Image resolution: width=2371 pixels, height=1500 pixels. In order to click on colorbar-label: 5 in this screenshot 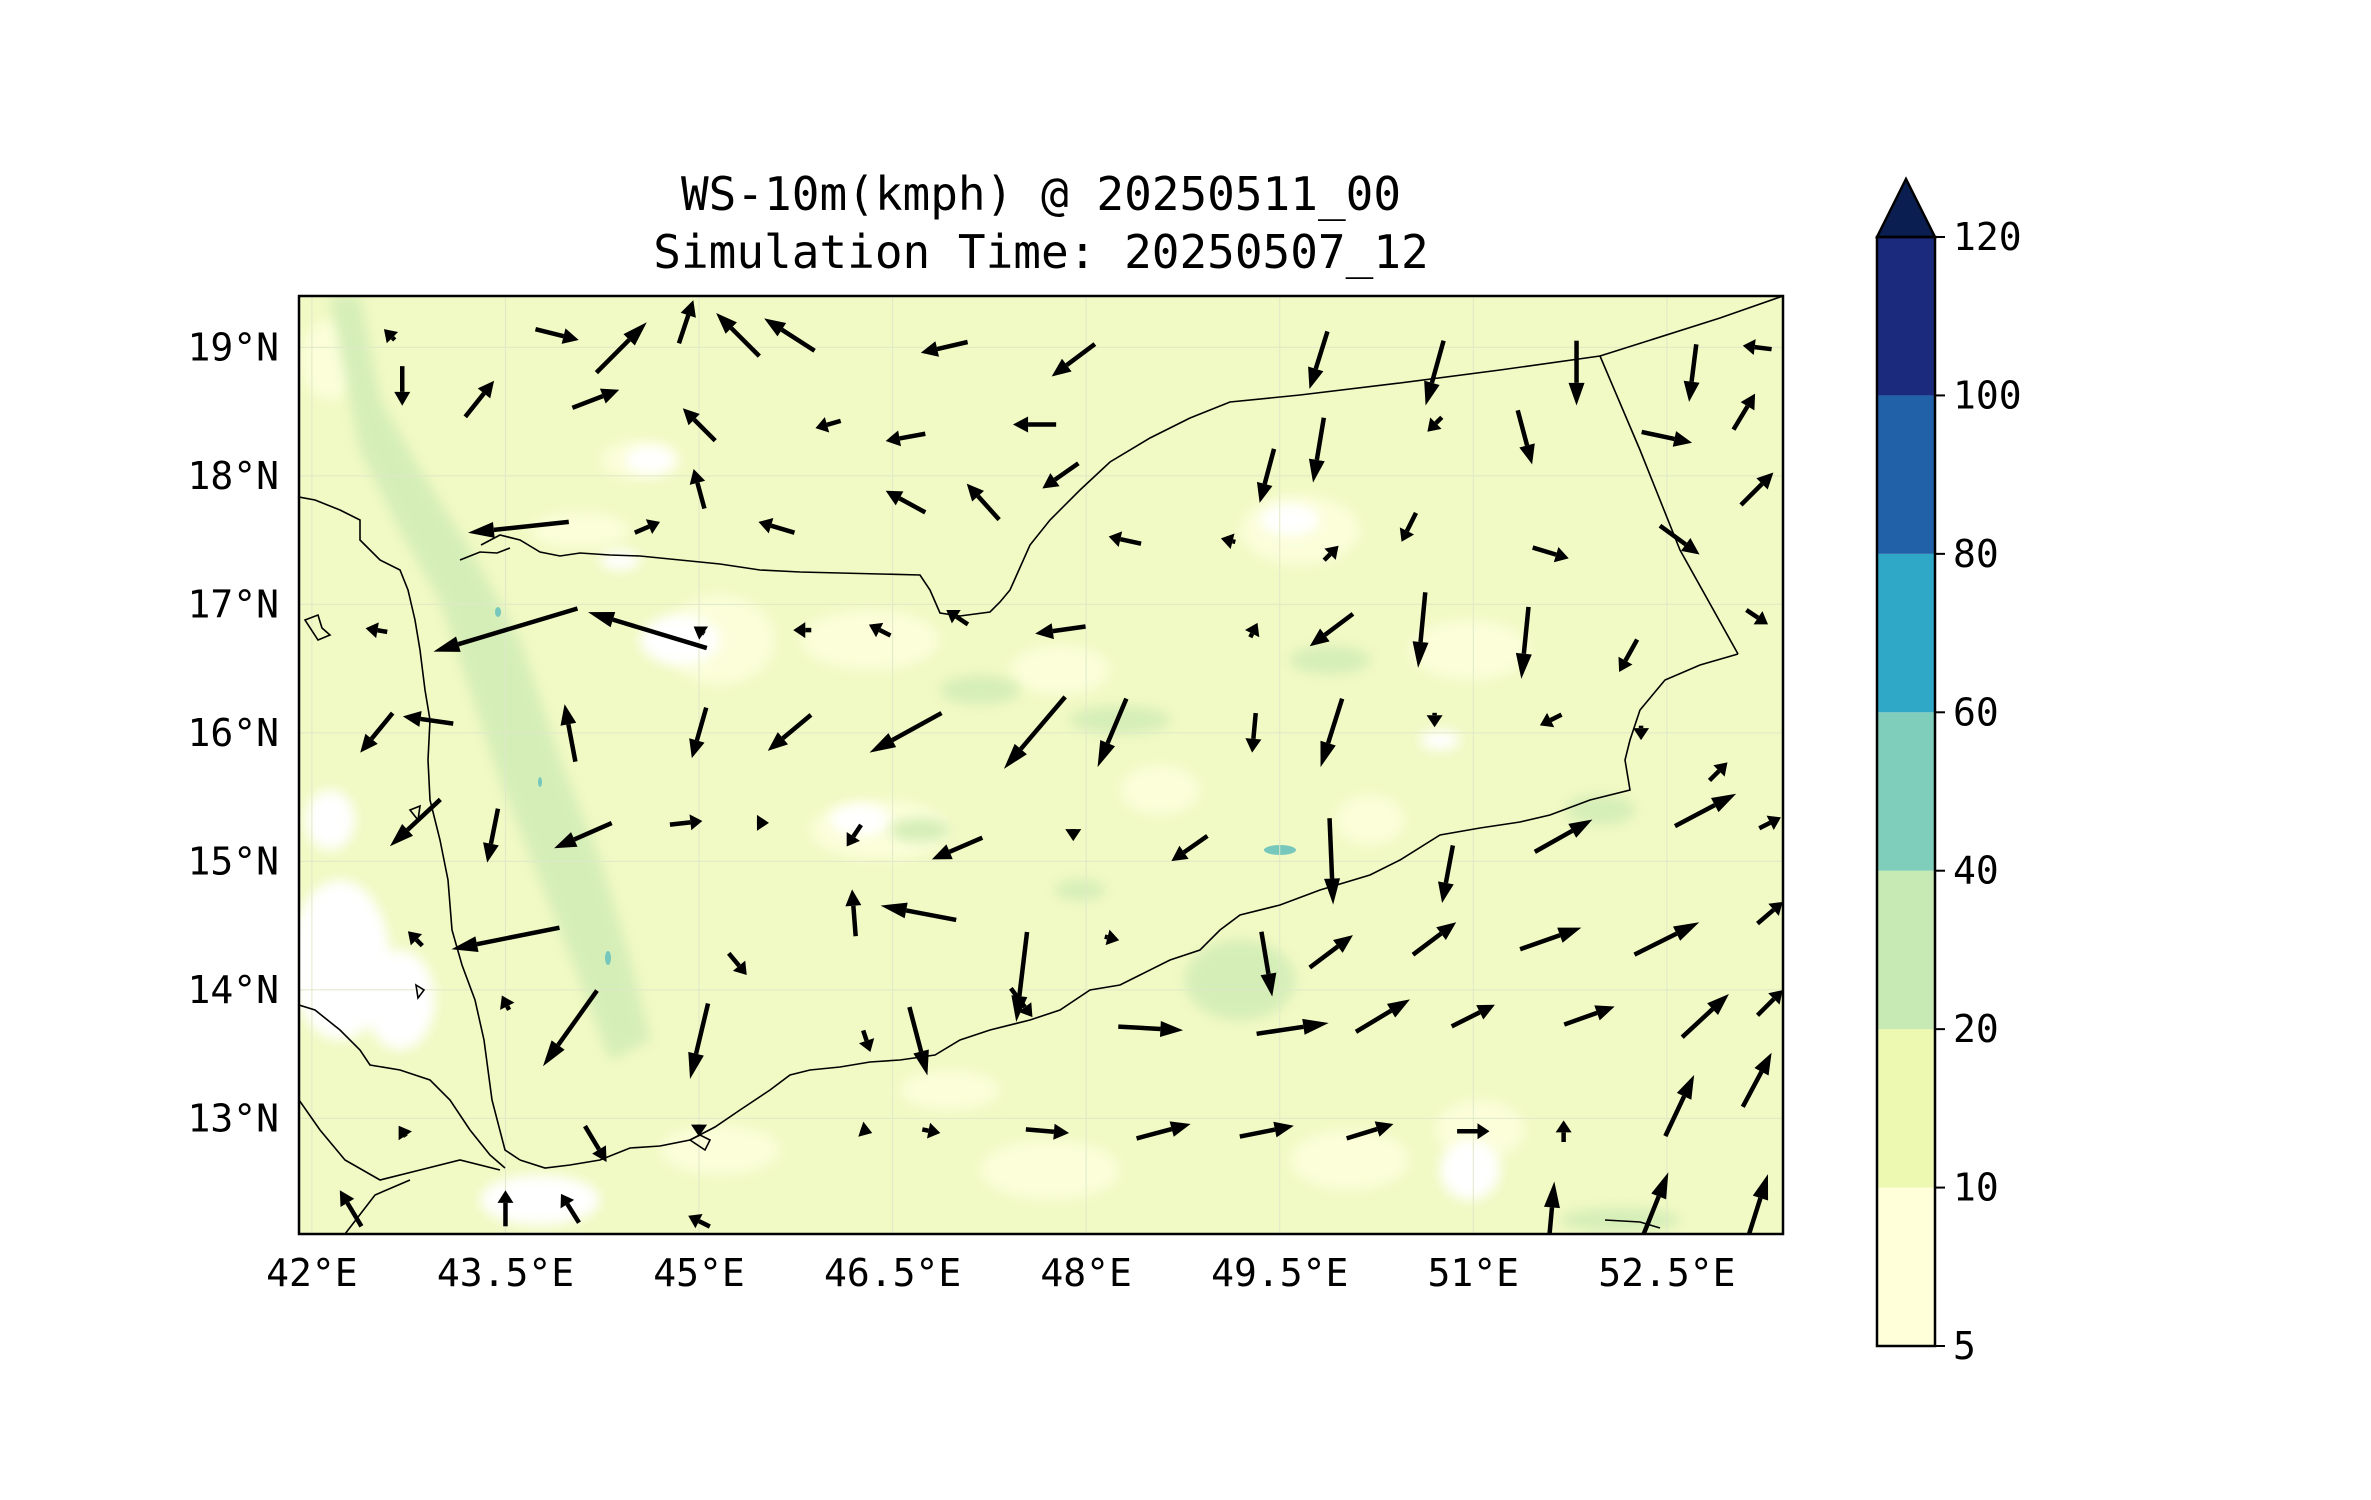, I will do `click(1964, 1346)`.